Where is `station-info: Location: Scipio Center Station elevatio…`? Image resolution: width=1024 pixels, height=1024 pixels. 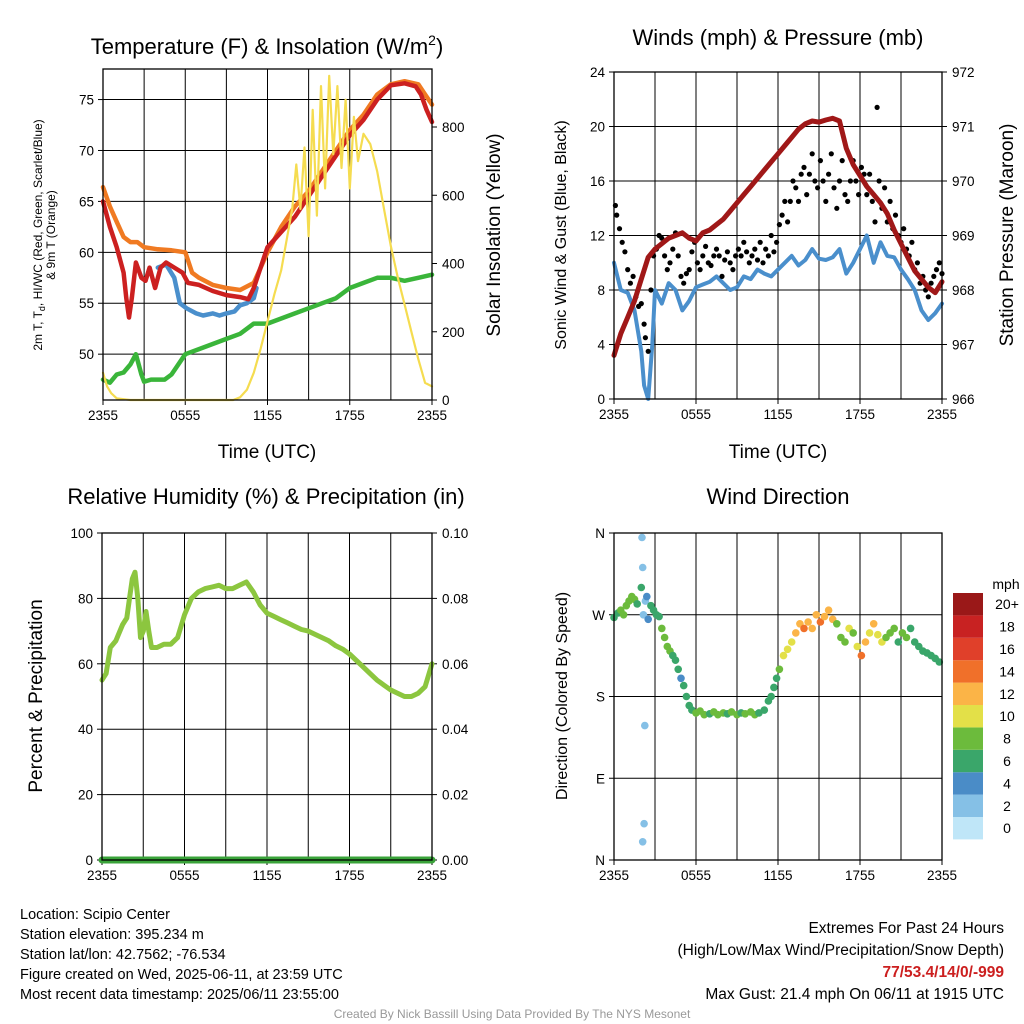 station-info: Location: Scipio Center Station elevatio… is located at coordinates (181, 955).